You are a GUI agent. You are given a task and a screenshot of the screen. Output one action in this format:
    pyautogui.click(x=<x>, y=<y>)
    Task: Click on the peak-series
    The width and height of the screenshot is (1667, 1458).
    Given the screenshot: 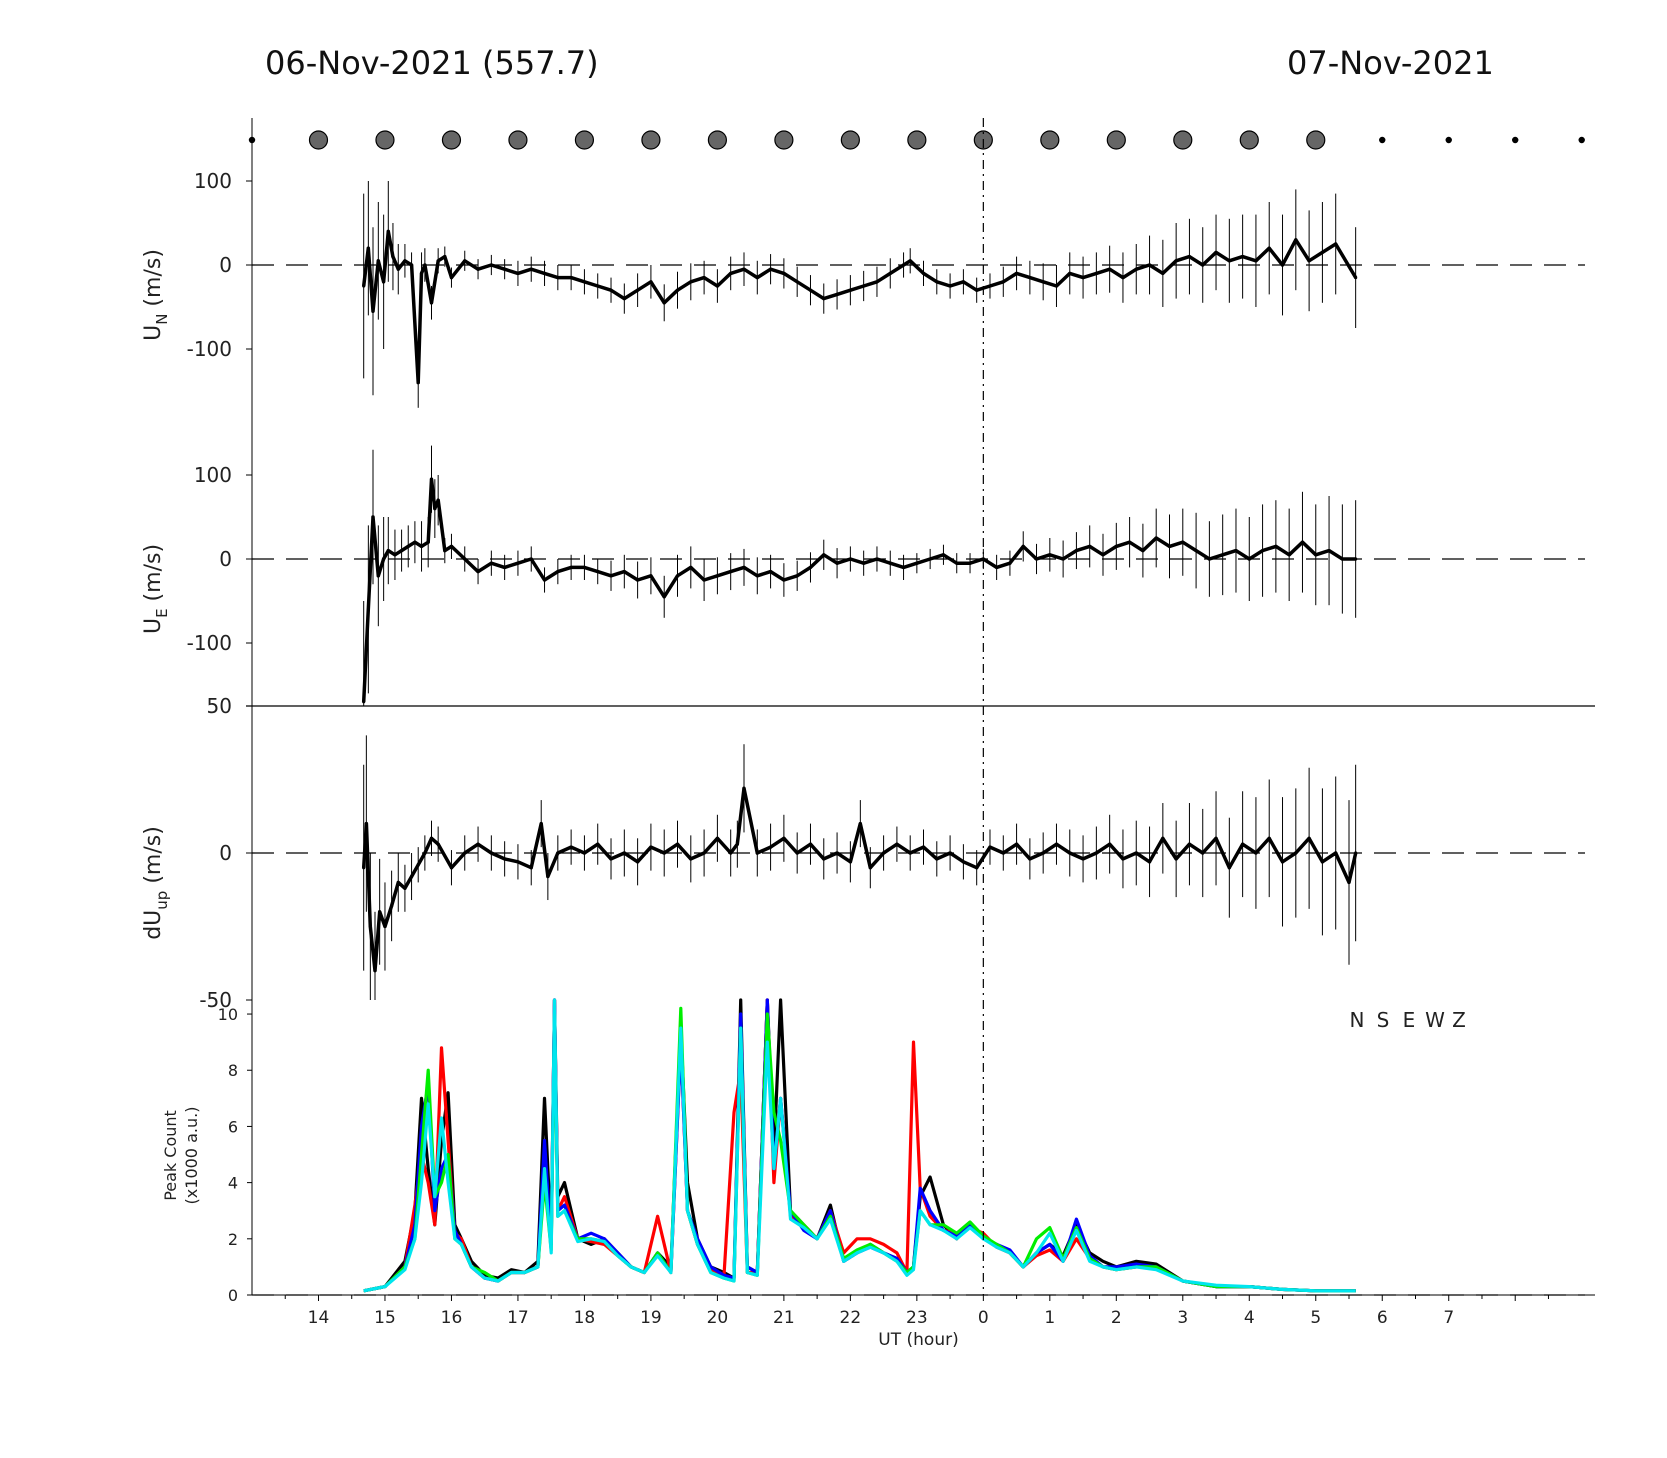 What is the action you would take?
    pyautogui.click(x=859, y=1145)
    